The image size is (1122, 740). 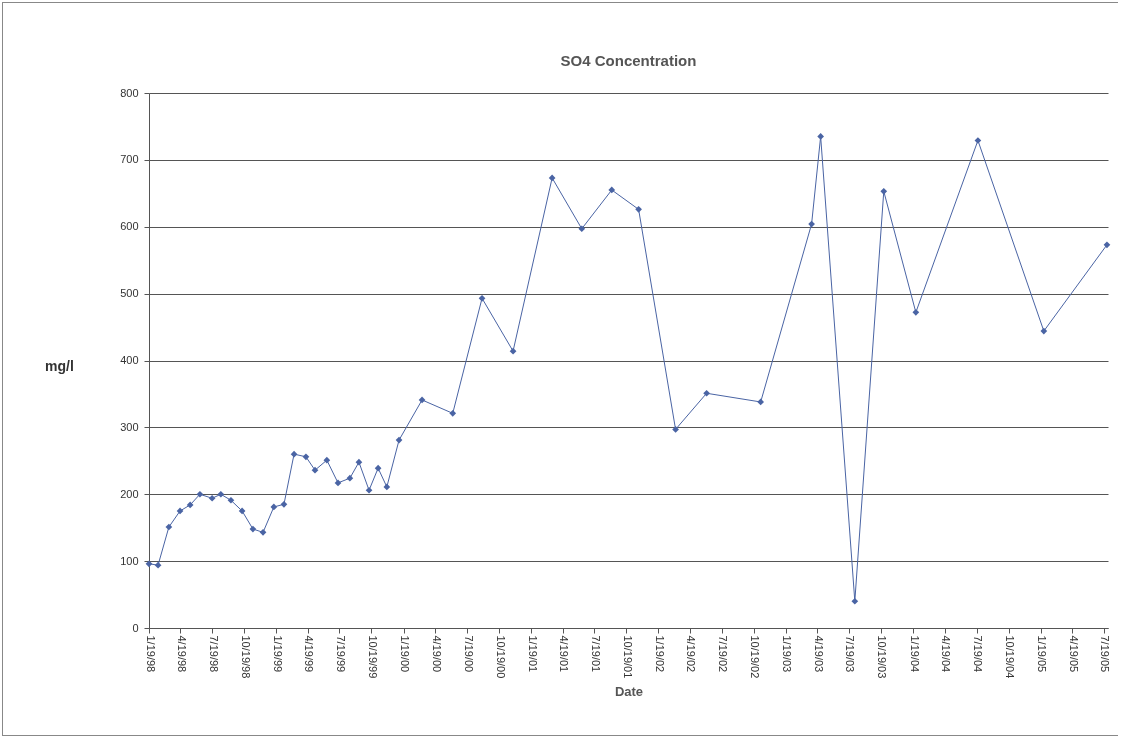 I want to click on x-tick-label: 10/19/98, so click(x=245, y=657).